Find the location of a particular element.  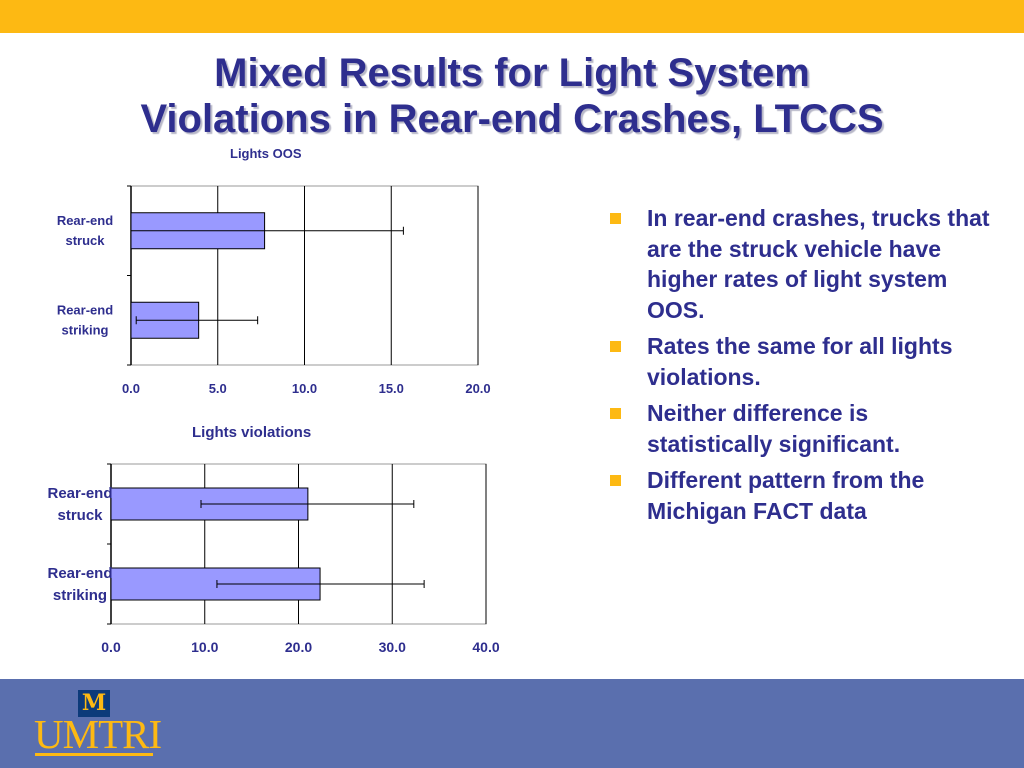

x-tick-label: 15.0 is located at coordinates (391, 388).